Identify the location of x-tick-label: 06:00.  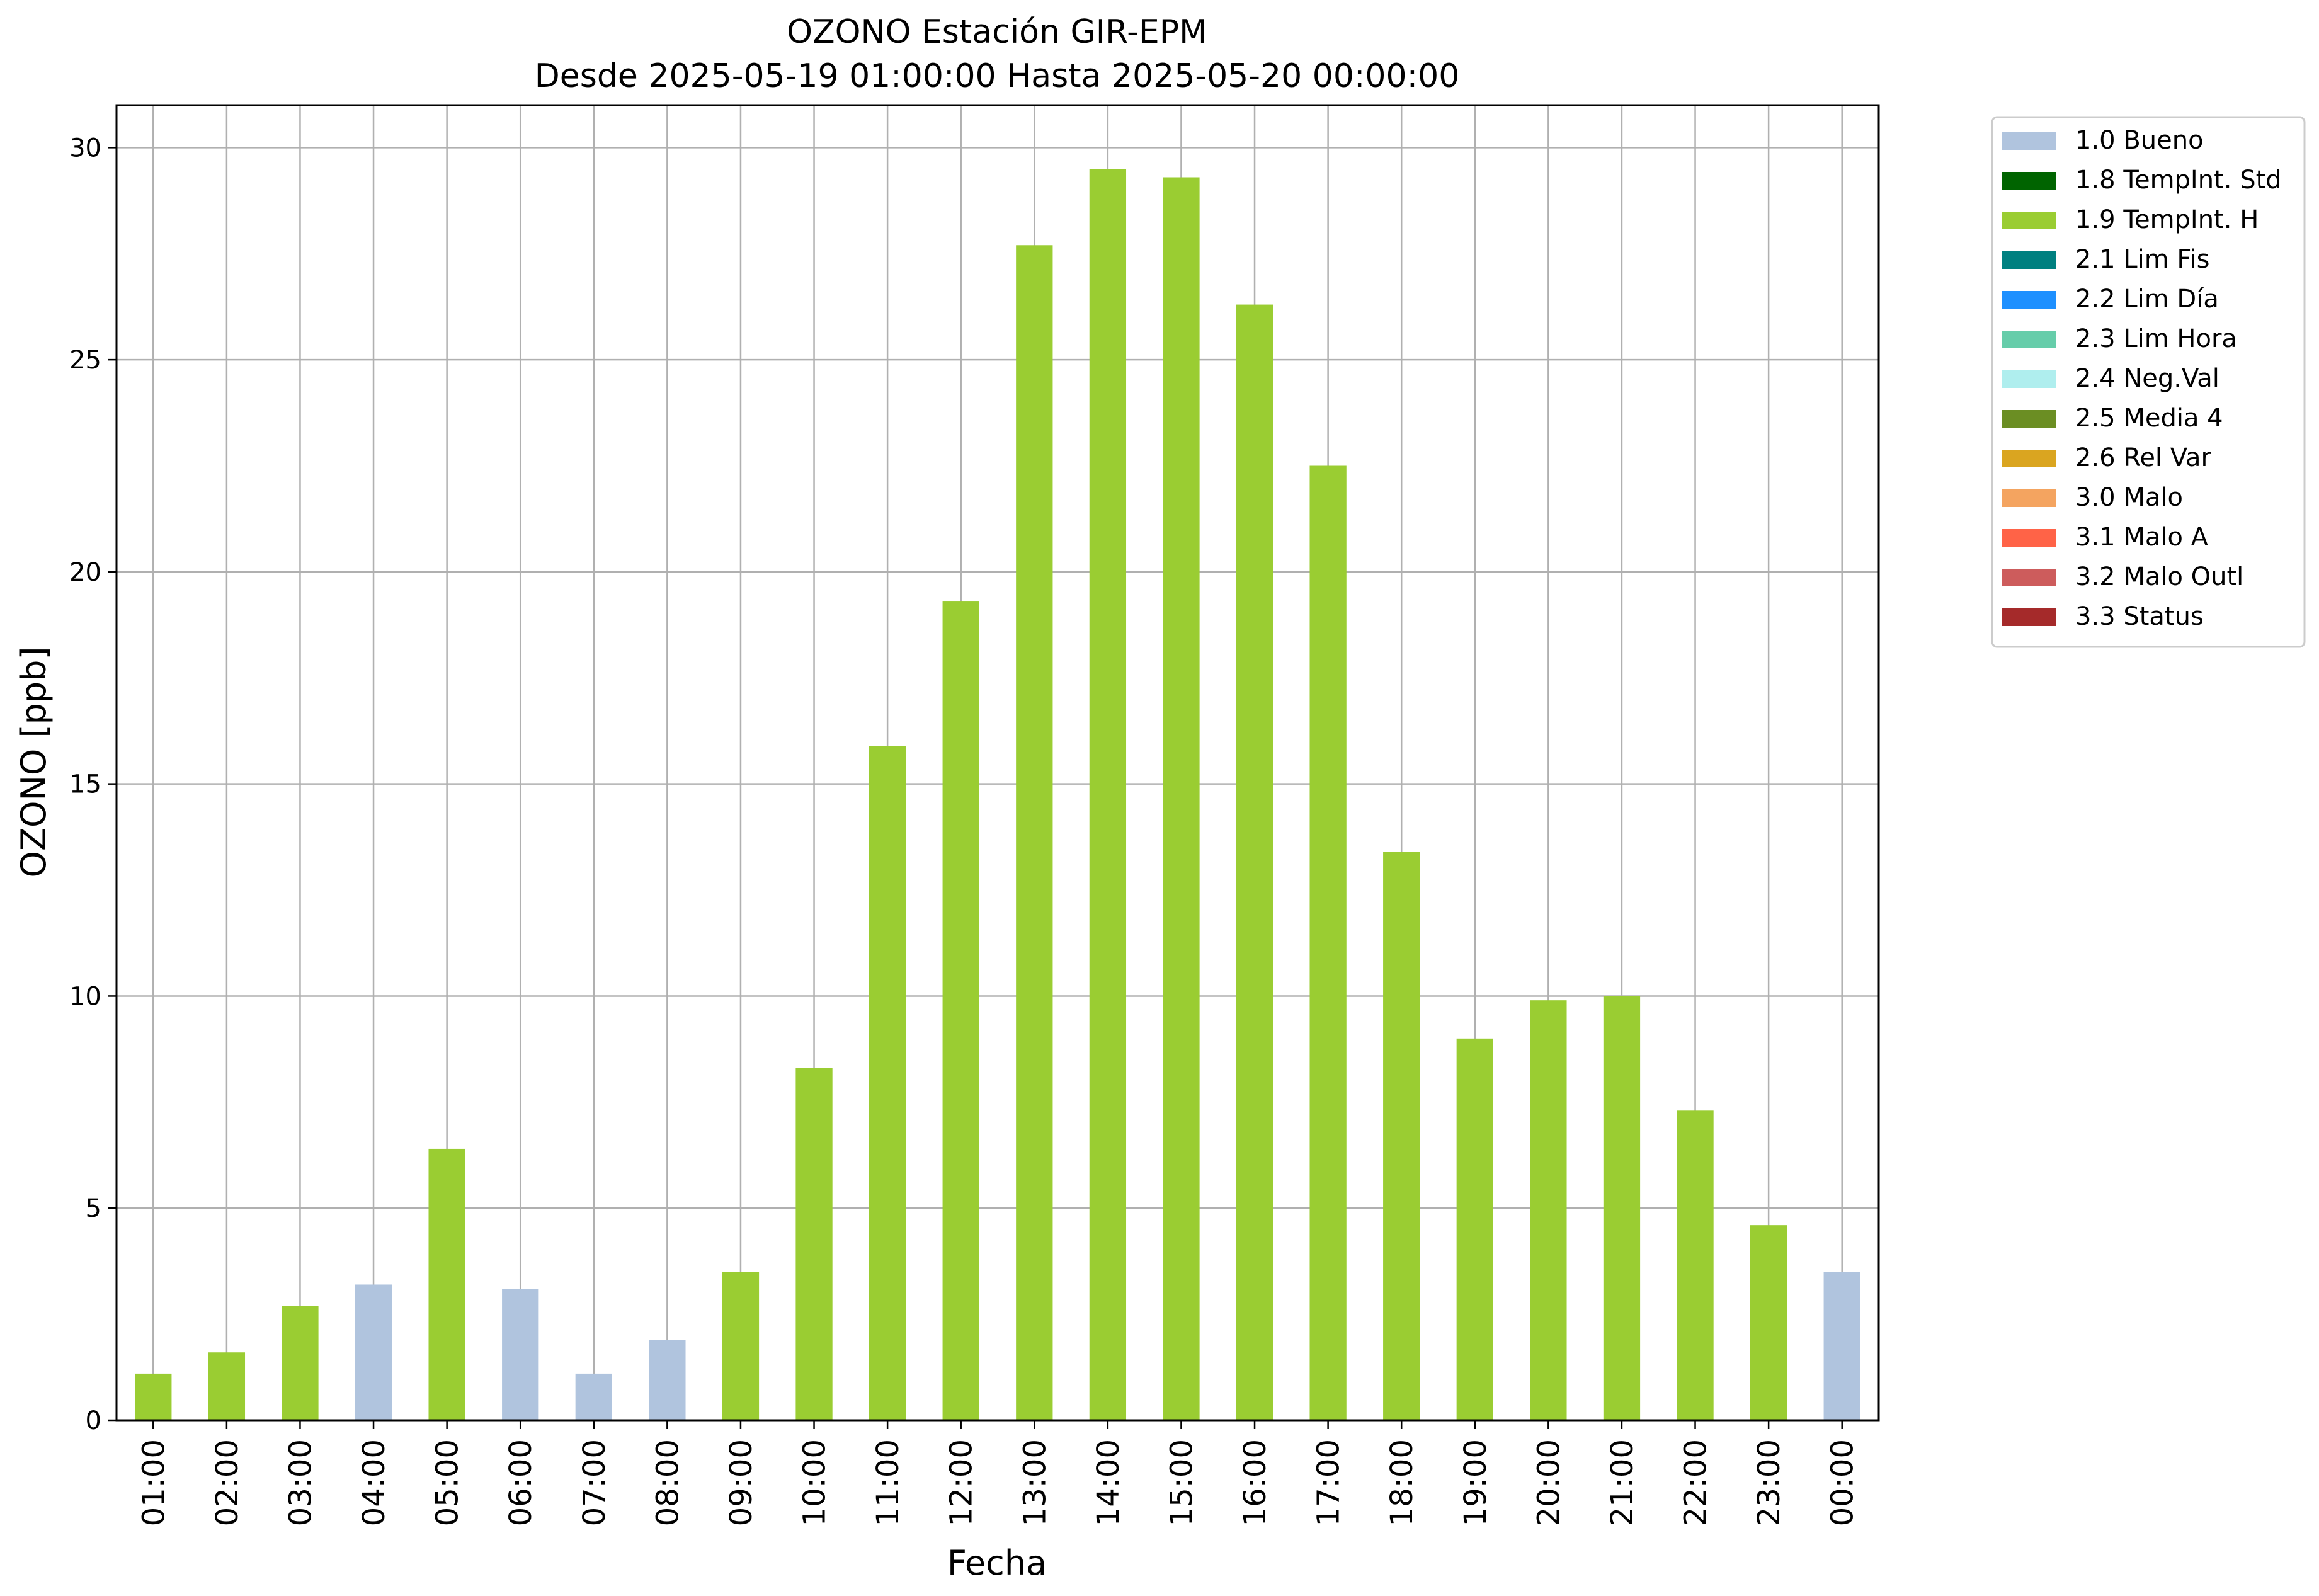
(520, 1482).